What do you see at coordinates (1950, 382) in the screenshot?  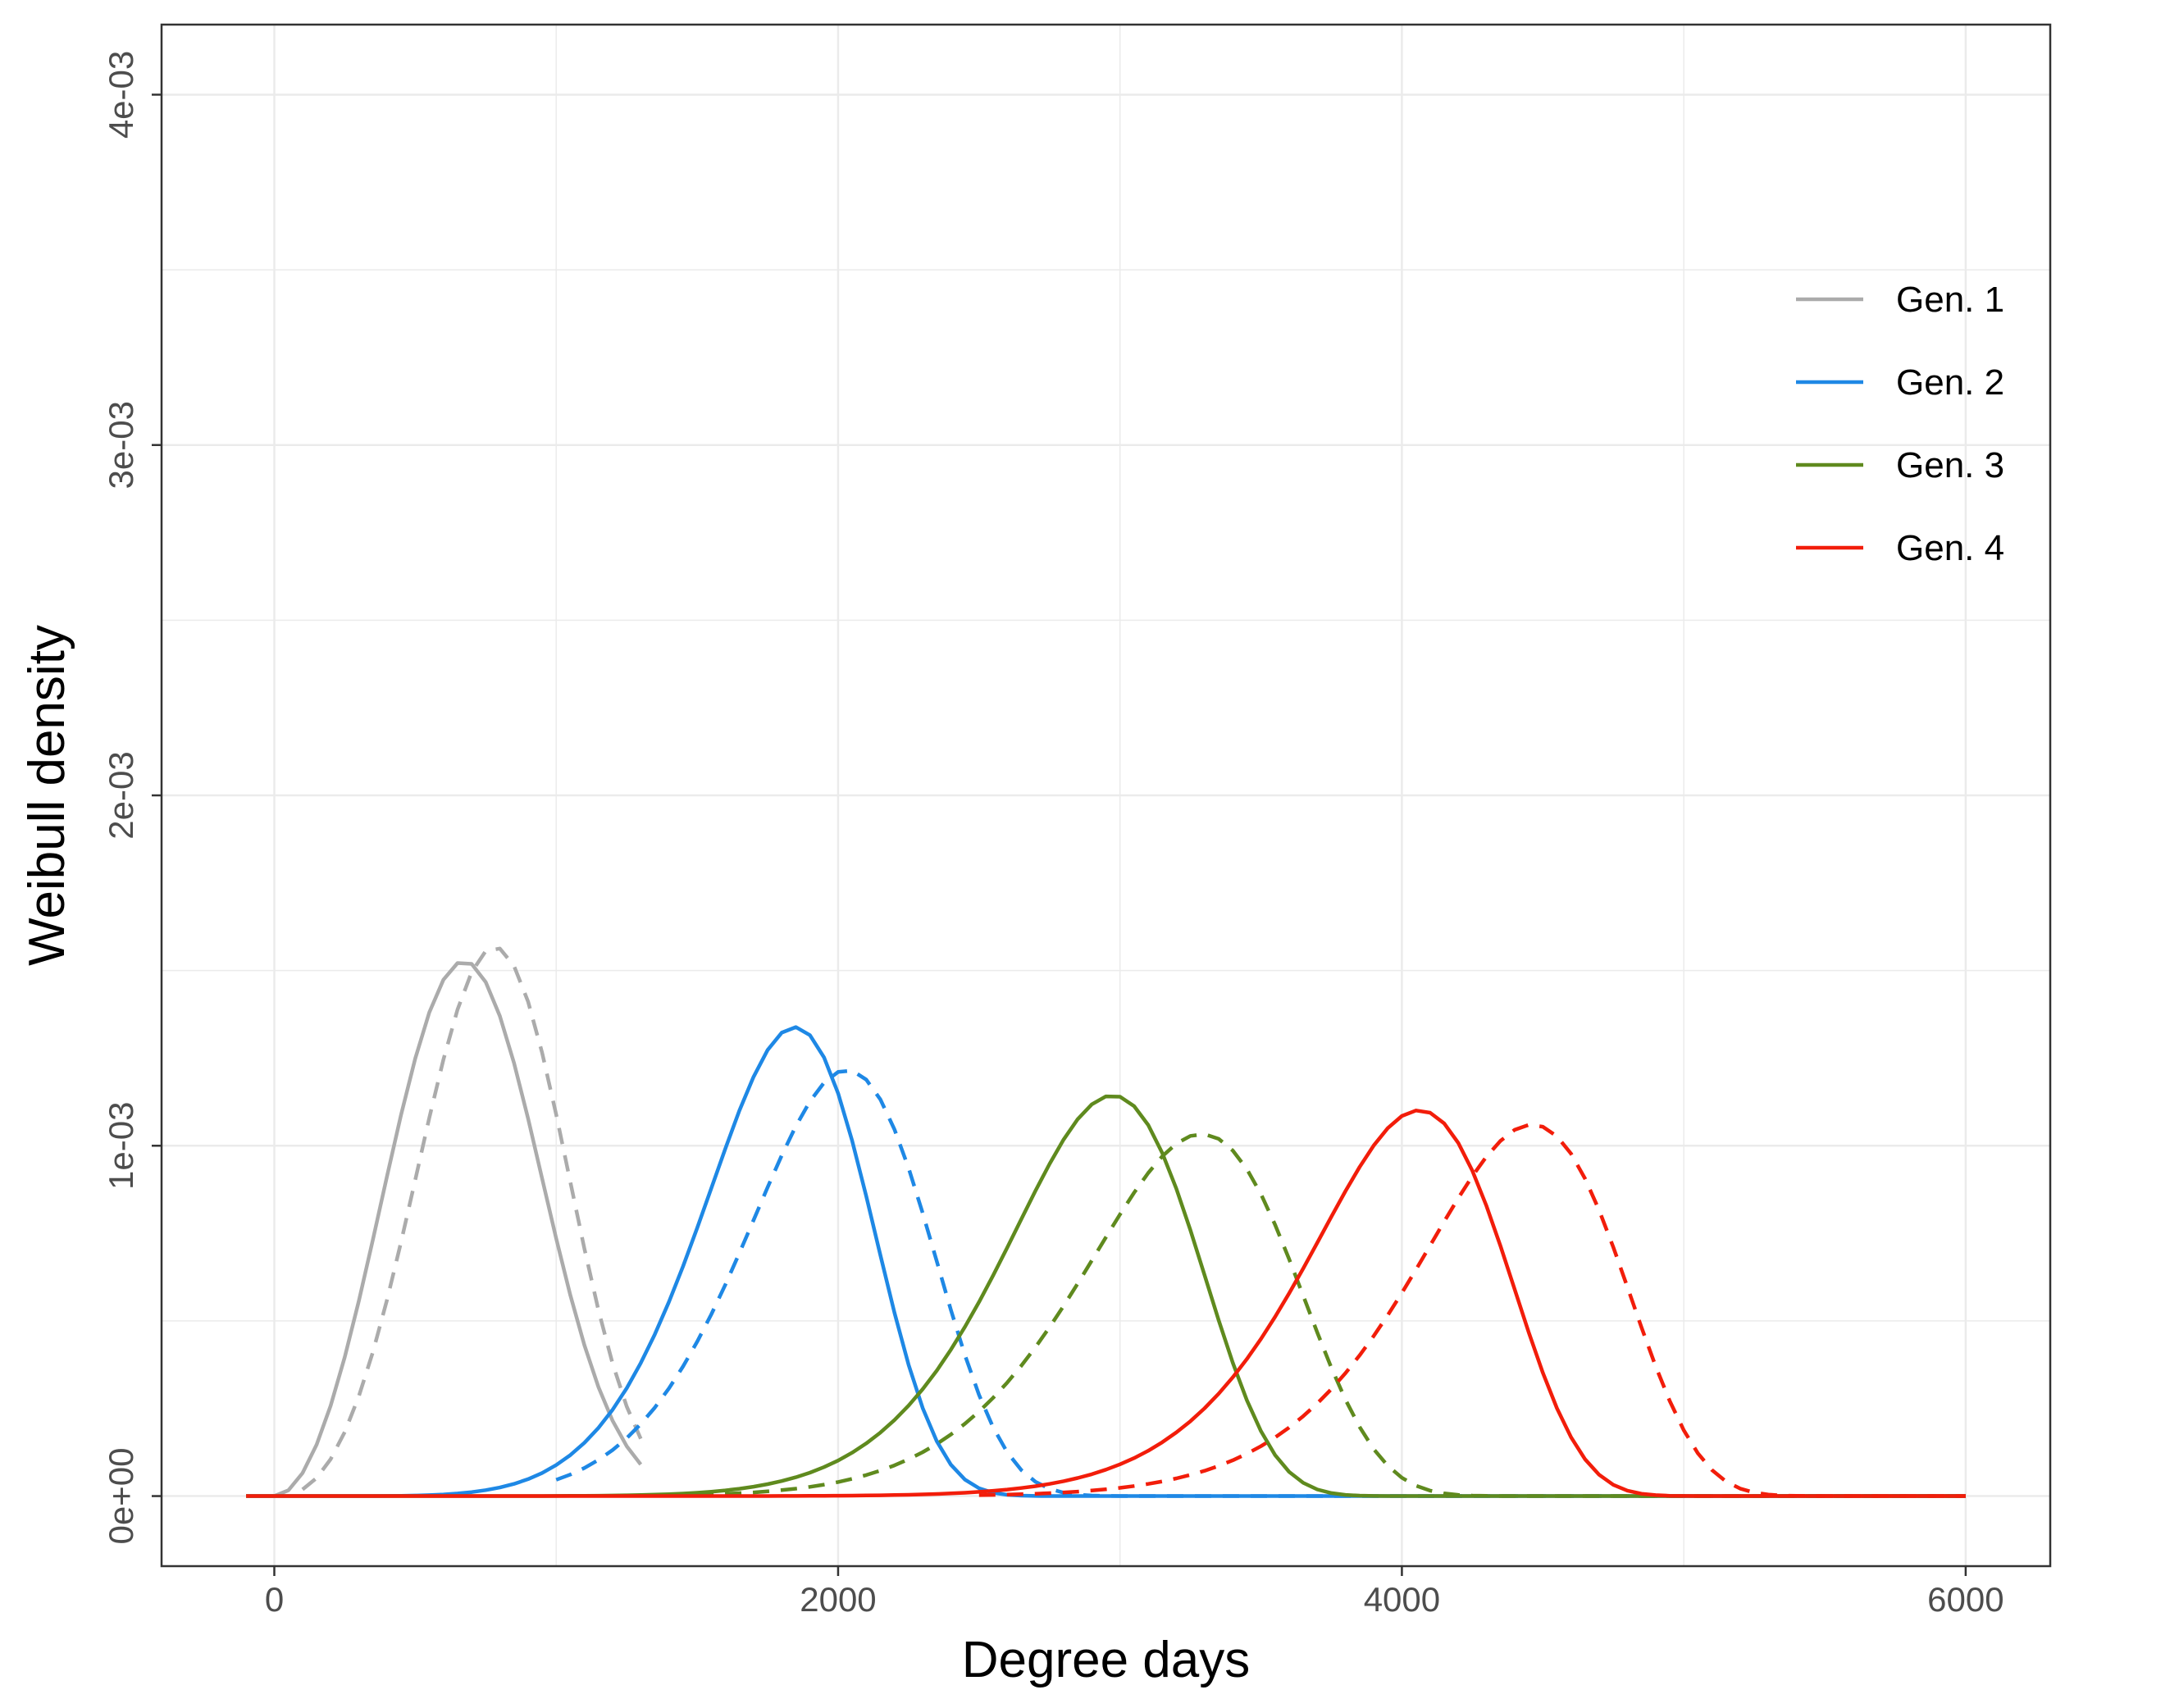 I see `legend-label: Gen. 2` at bounding box center [1950, 382].